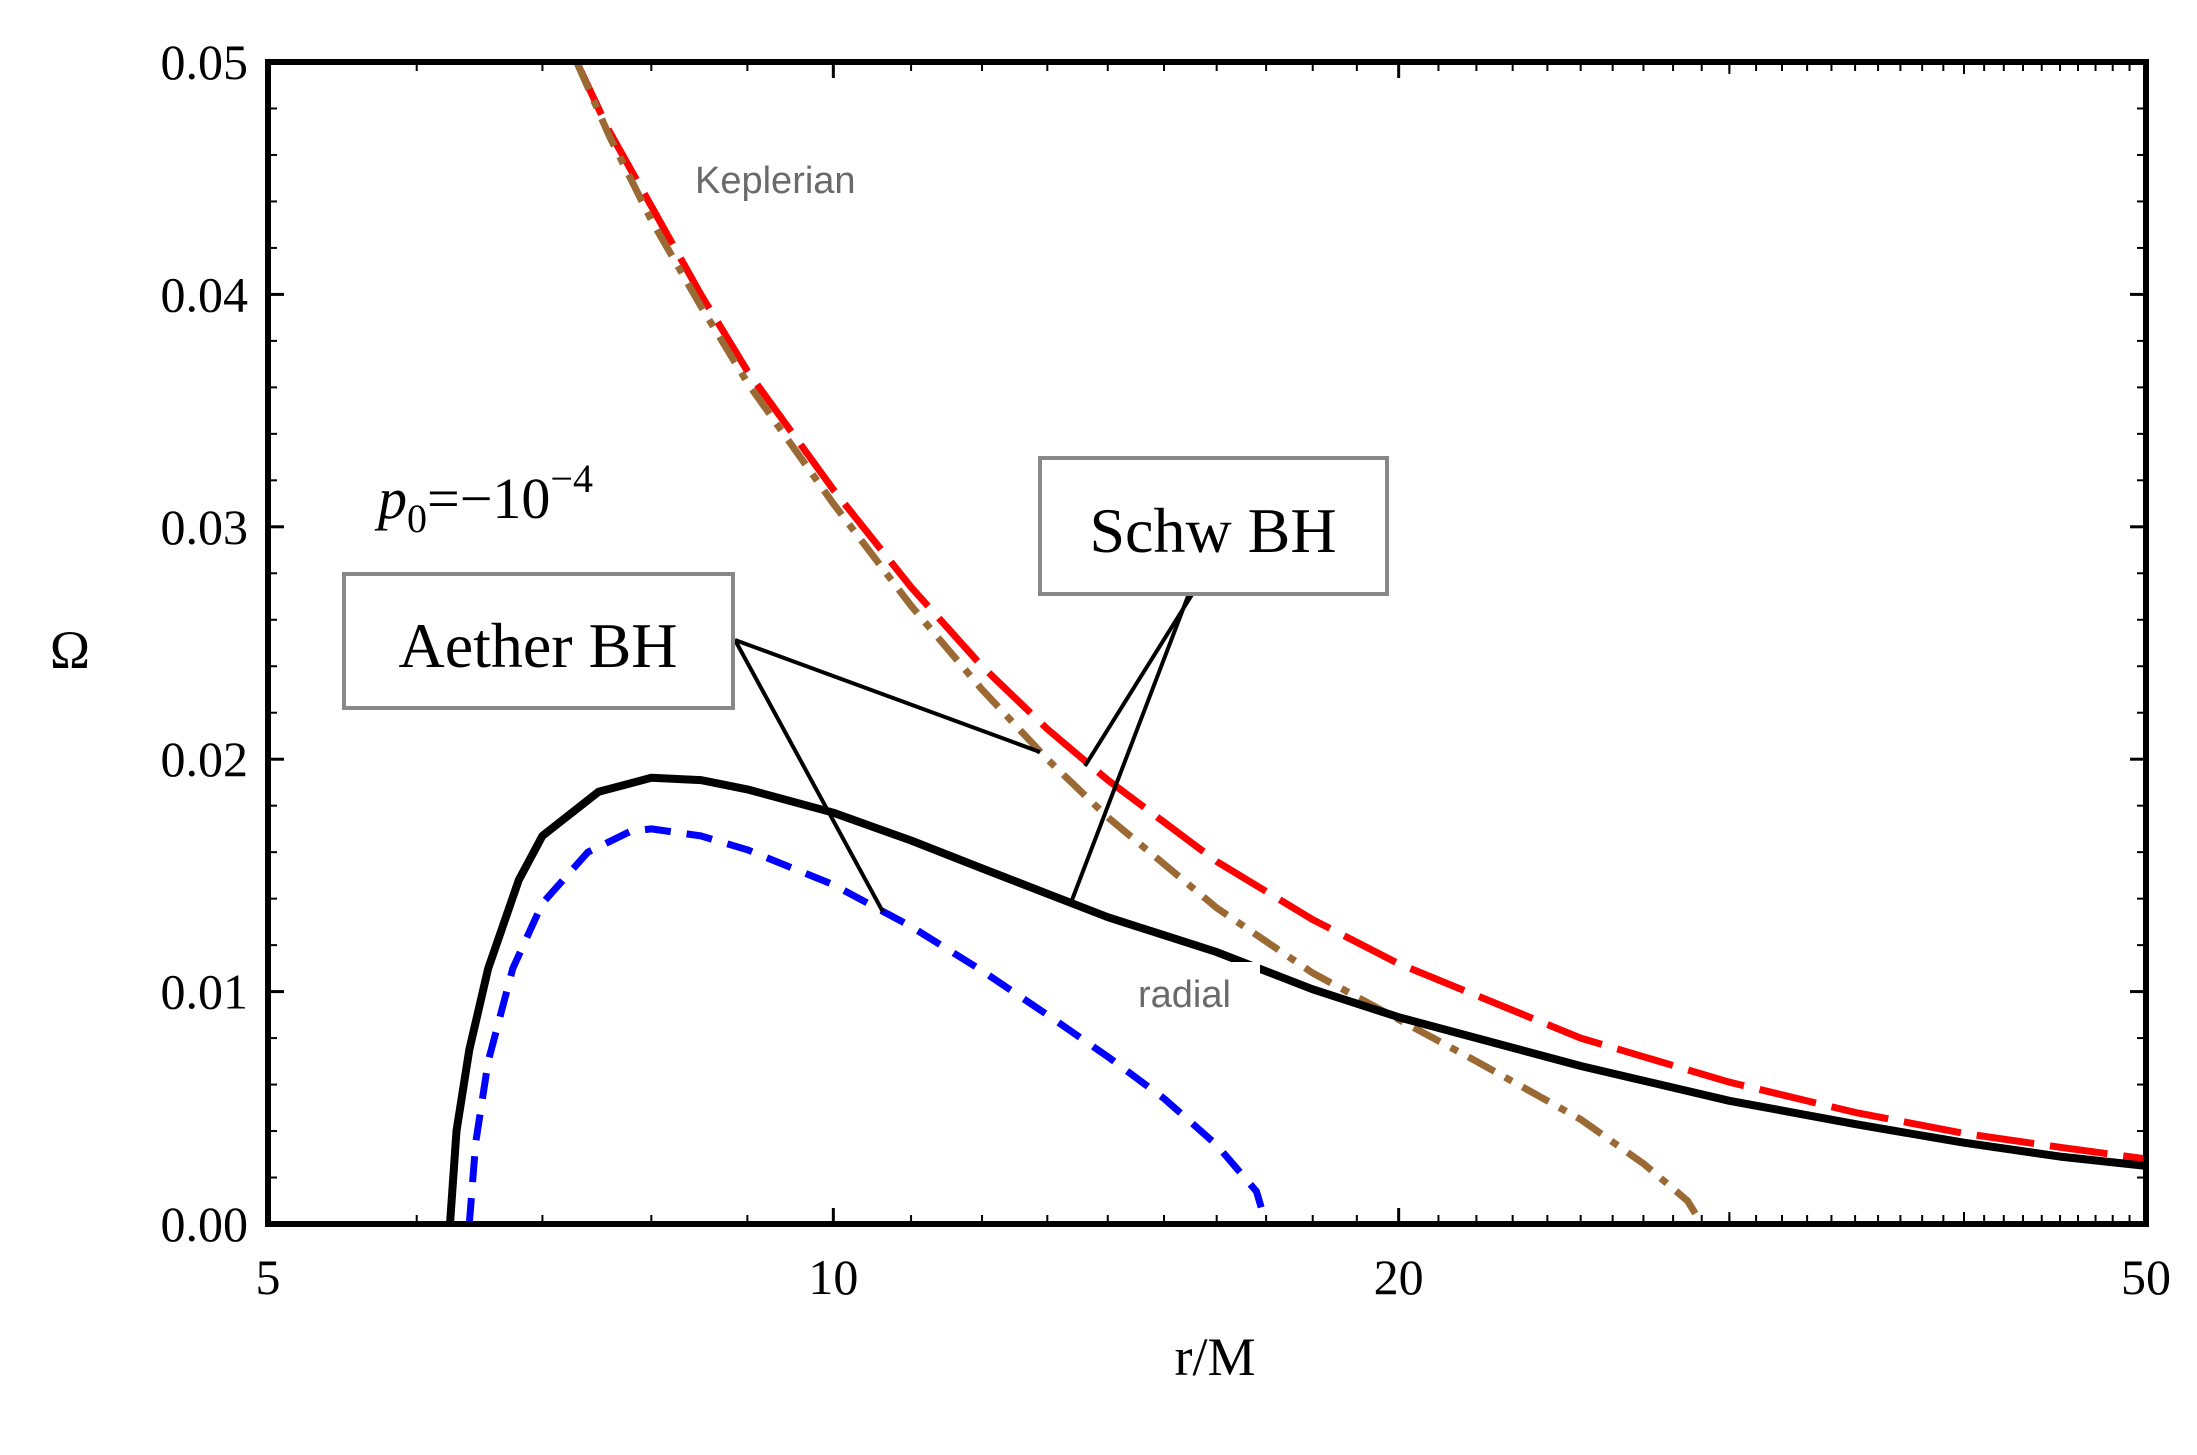 The height and width of the screenshot is (1455, 2197). What do you see at coordinates (390, 498) in the screenshot?
I see `param-base: p` at bounding box center [390, 498].